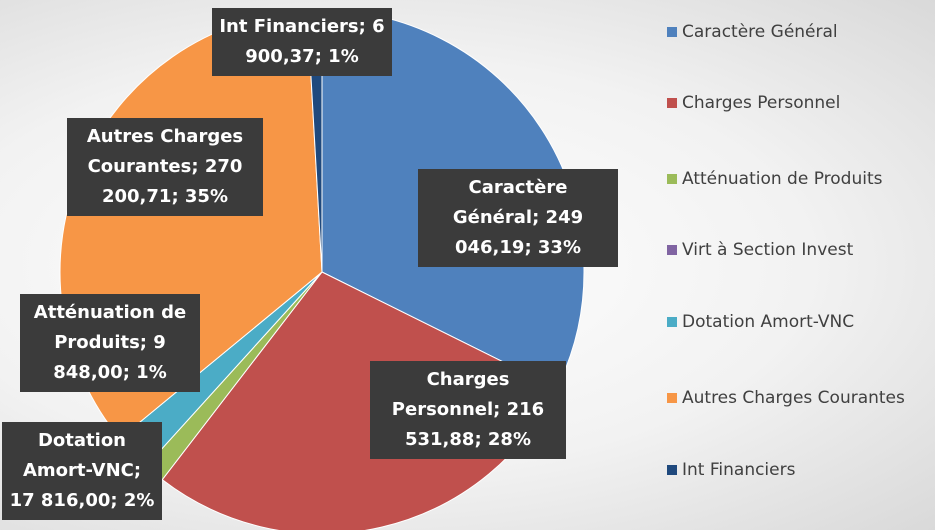 The height and width of the screenshot is (530, 935). What do you see at coordinates (761, 103) in the screenshot?
I see `legend-label: Charges Personnel` at bounding box center [761, 103].